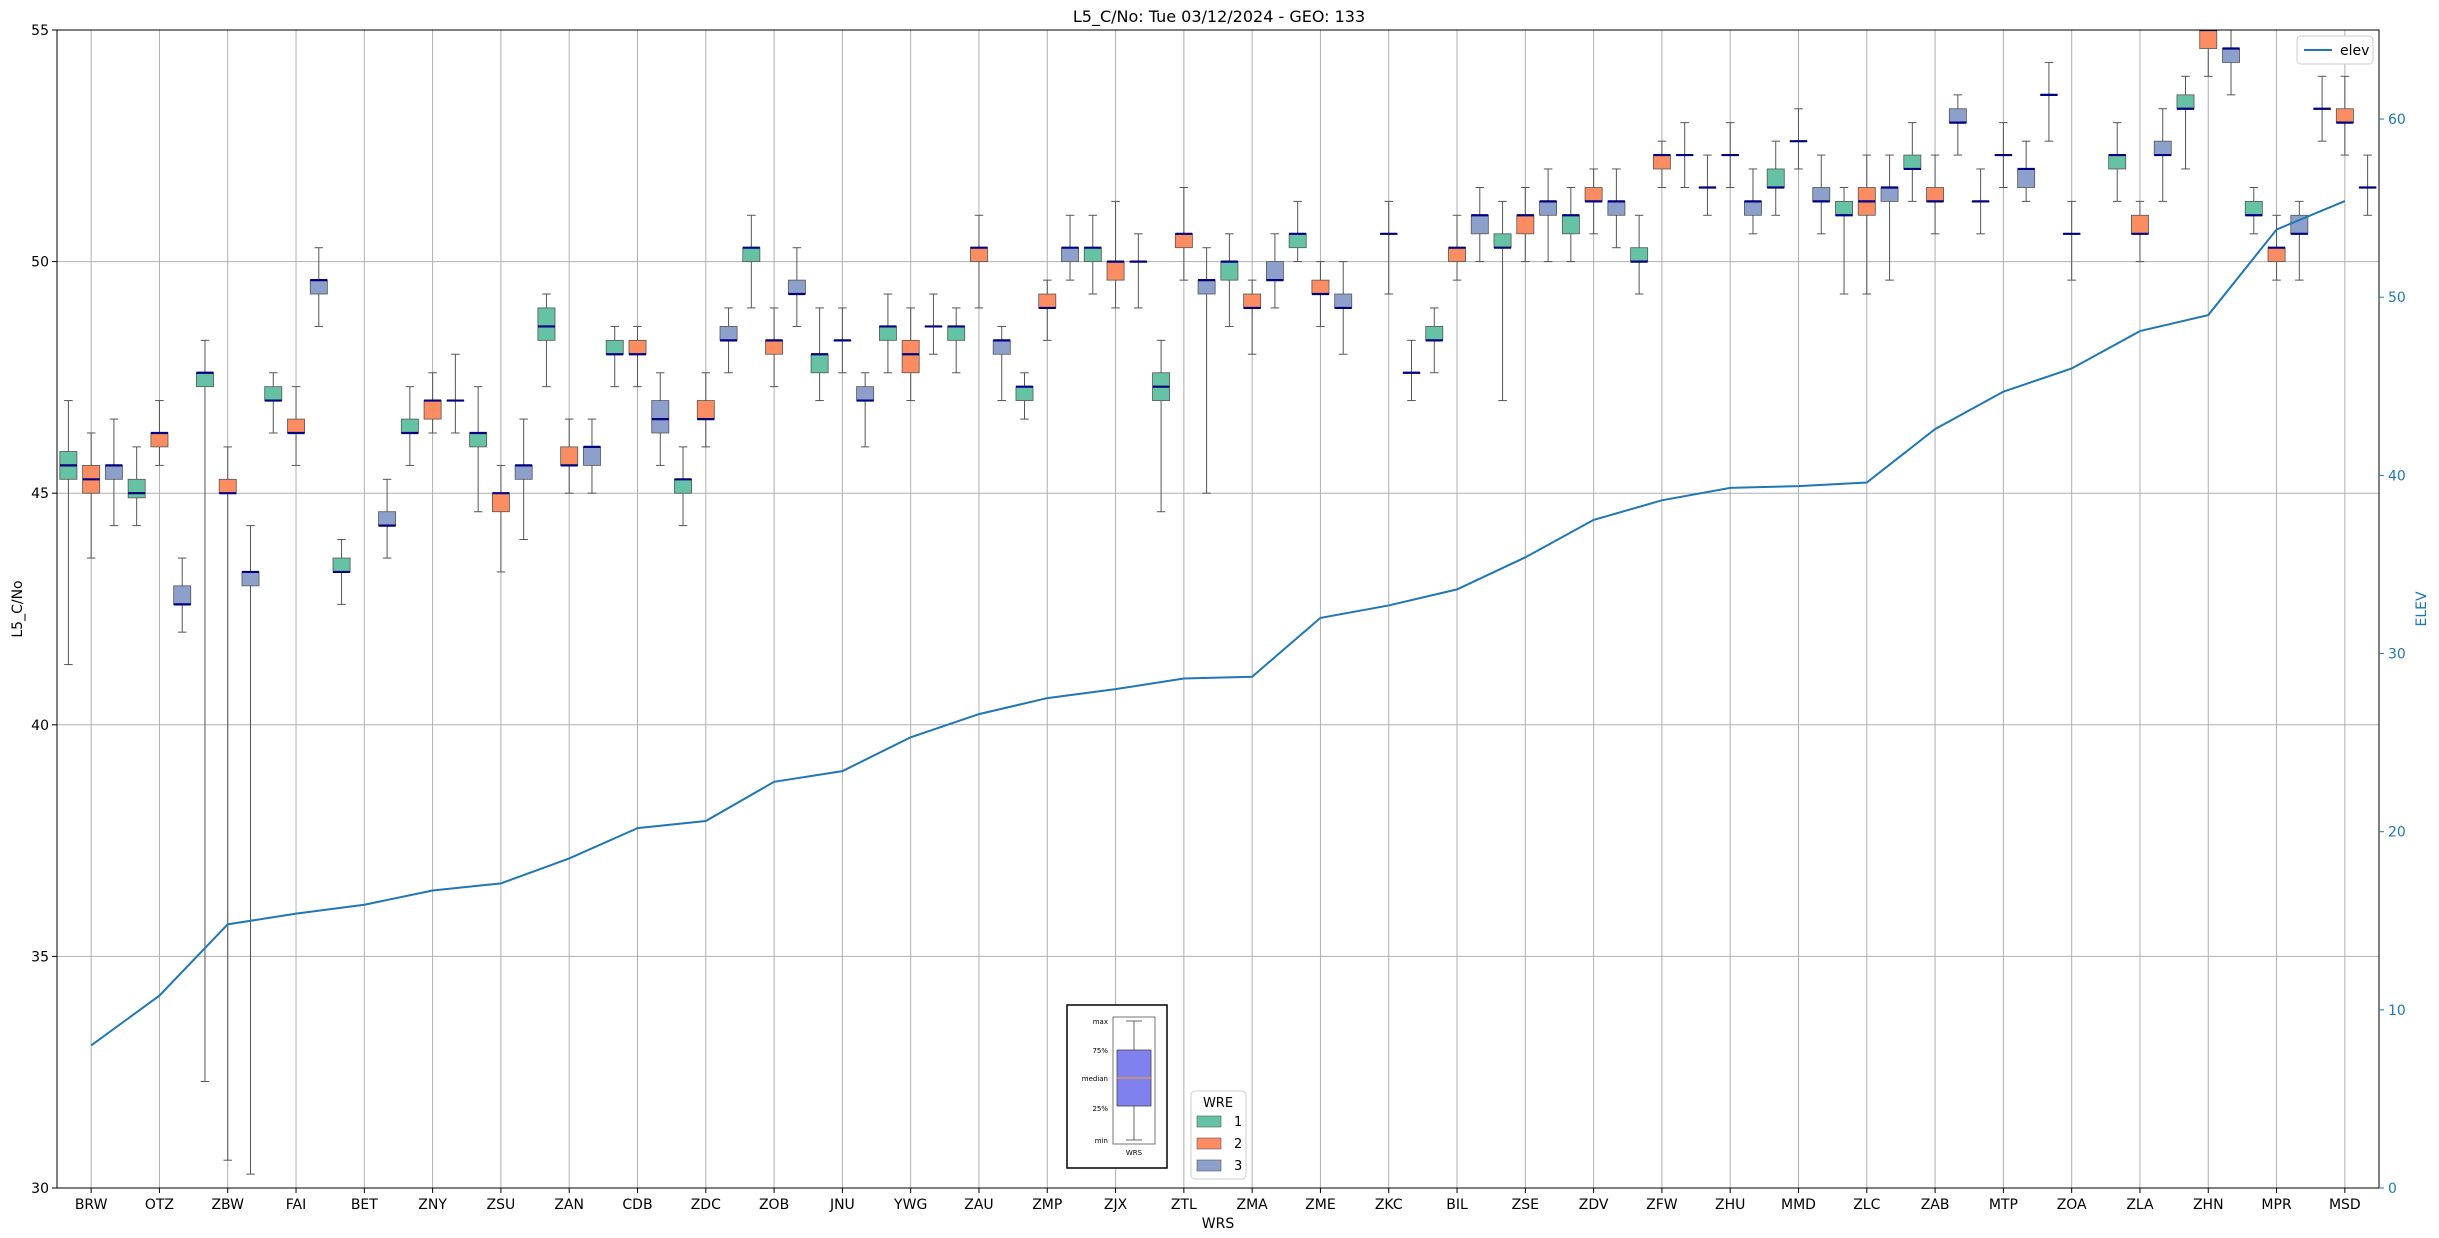 Image resolution: width=2439 pixels, height=1238 pixels. Describe the element at coordinates (2003, 1205) in the screenshot. I see `x-tick-label: MTP` at that location.